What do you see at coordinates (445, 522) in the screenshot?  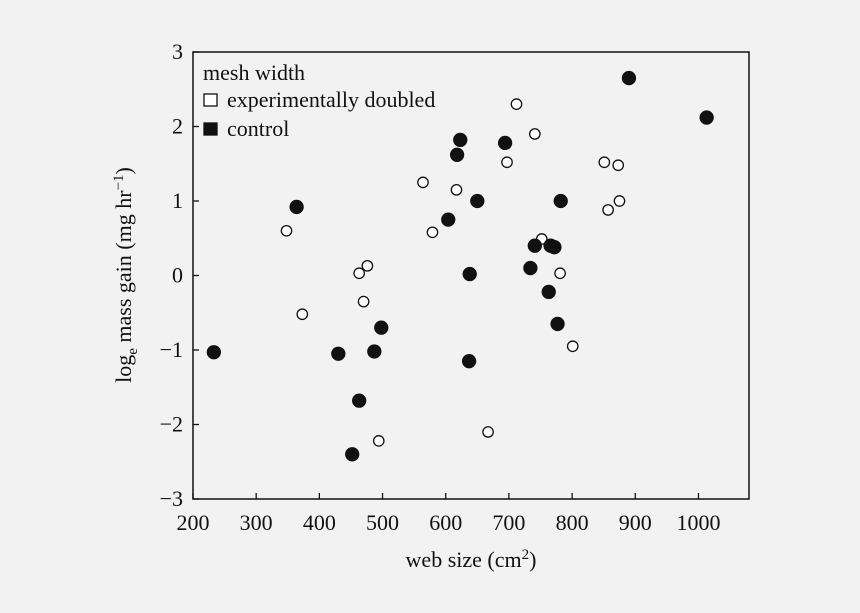 I see `x-tick-label: 600` at bounding box center [445, 522].